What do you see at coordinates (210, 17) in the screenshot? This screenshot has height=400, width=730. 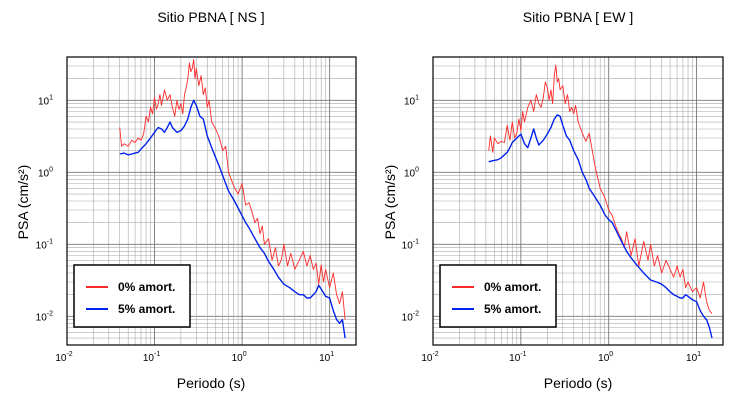 I see `chart-title: Sitio PBNA [ NS ]` at bounding box center [210, 17].